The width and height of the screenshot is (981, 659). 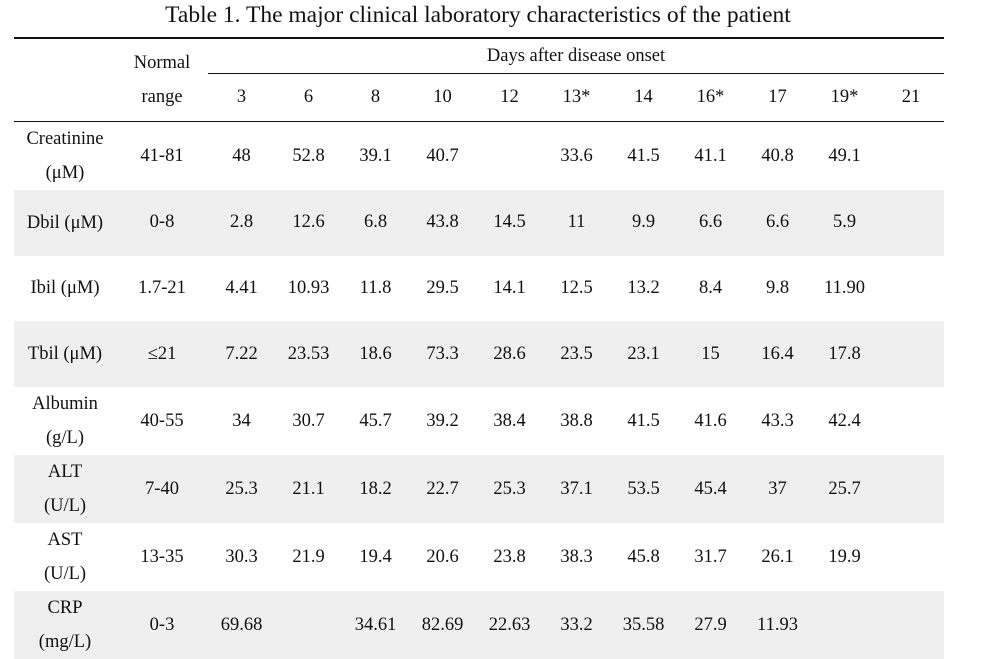 I want to click on value-cell: 42.4, so click(x=844, y=421).